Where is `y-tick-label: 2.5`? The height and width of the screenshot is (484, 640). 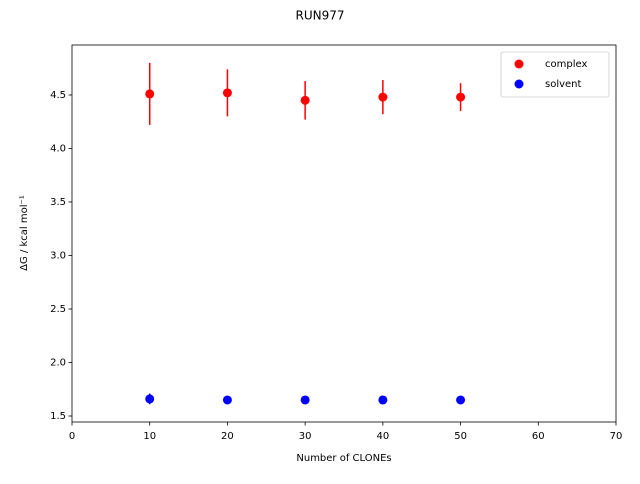 y-tick-label: 2.5 is located at coordinates (58, 309).